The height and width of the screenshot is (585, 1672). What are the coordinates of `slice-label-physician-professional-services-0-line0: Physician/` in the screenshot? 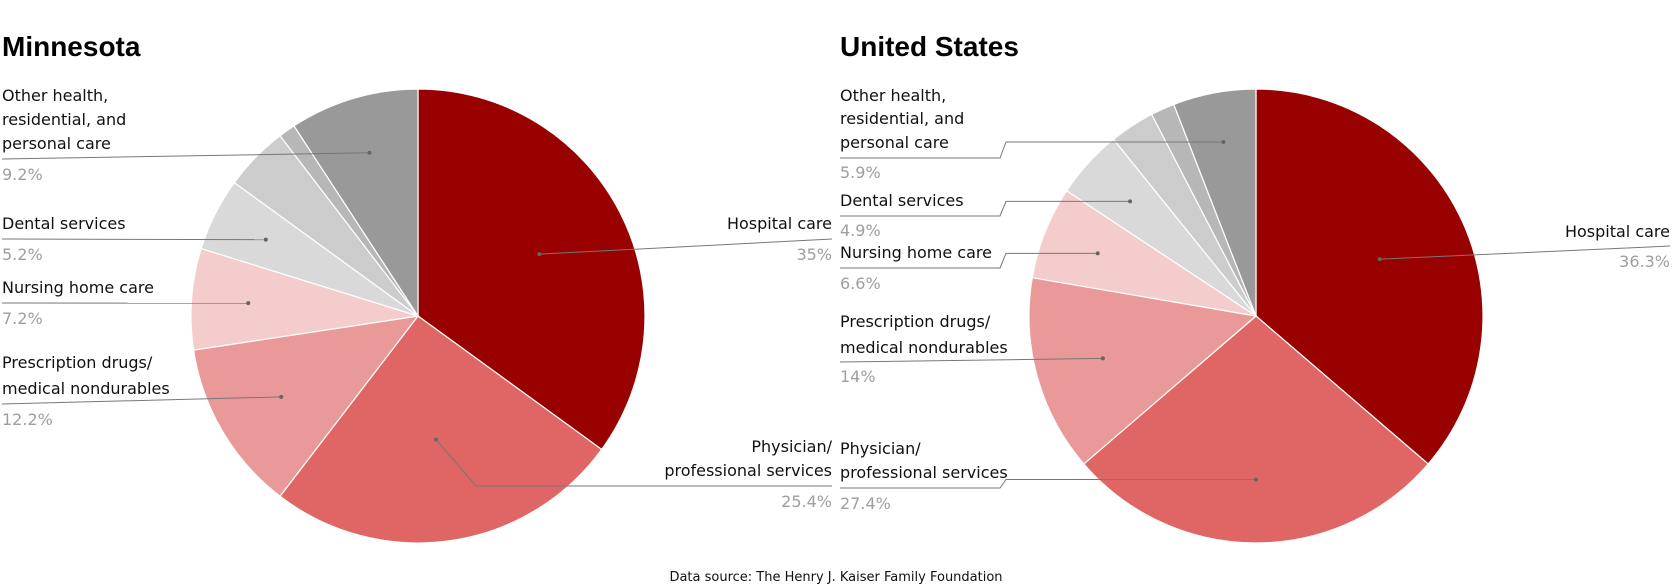 It's located at (791, 446).